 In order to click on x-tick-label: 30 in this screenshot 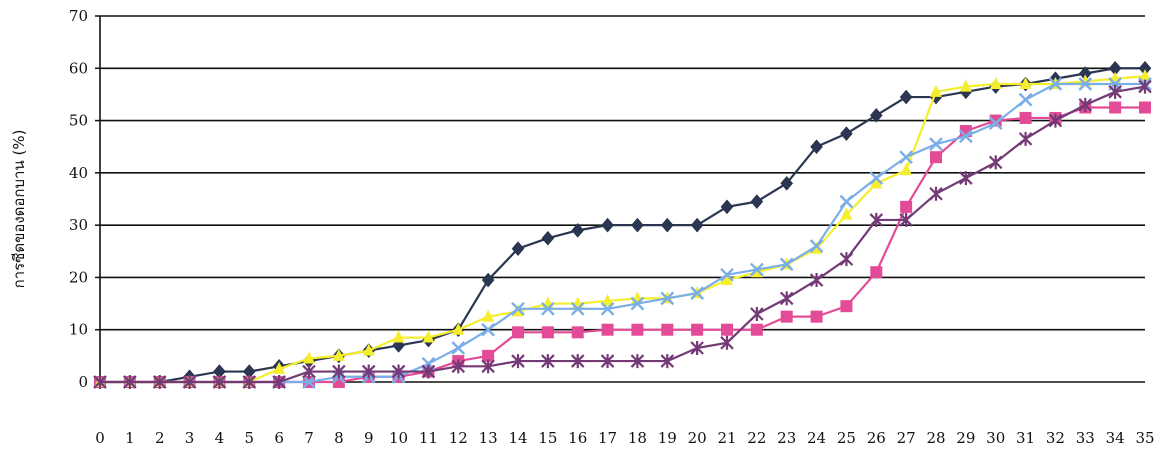, I will do `click(995, 438)`.